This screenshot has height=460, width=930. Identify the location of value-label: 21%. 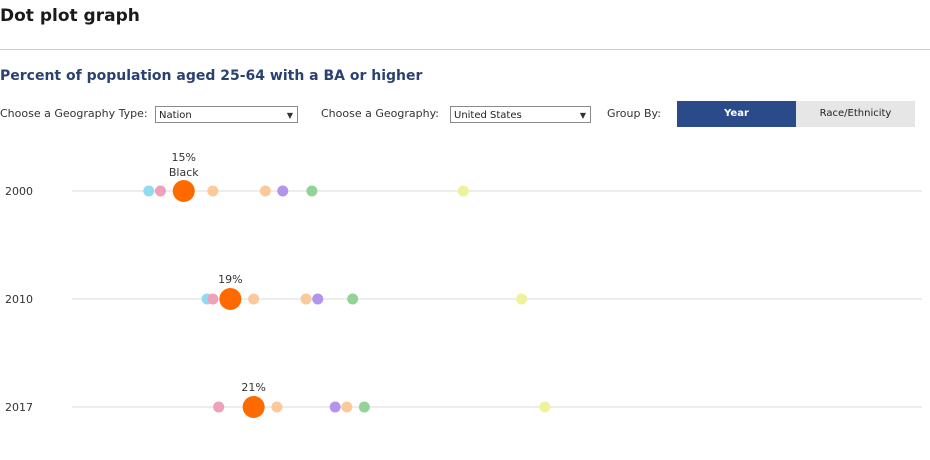
(253, 387).